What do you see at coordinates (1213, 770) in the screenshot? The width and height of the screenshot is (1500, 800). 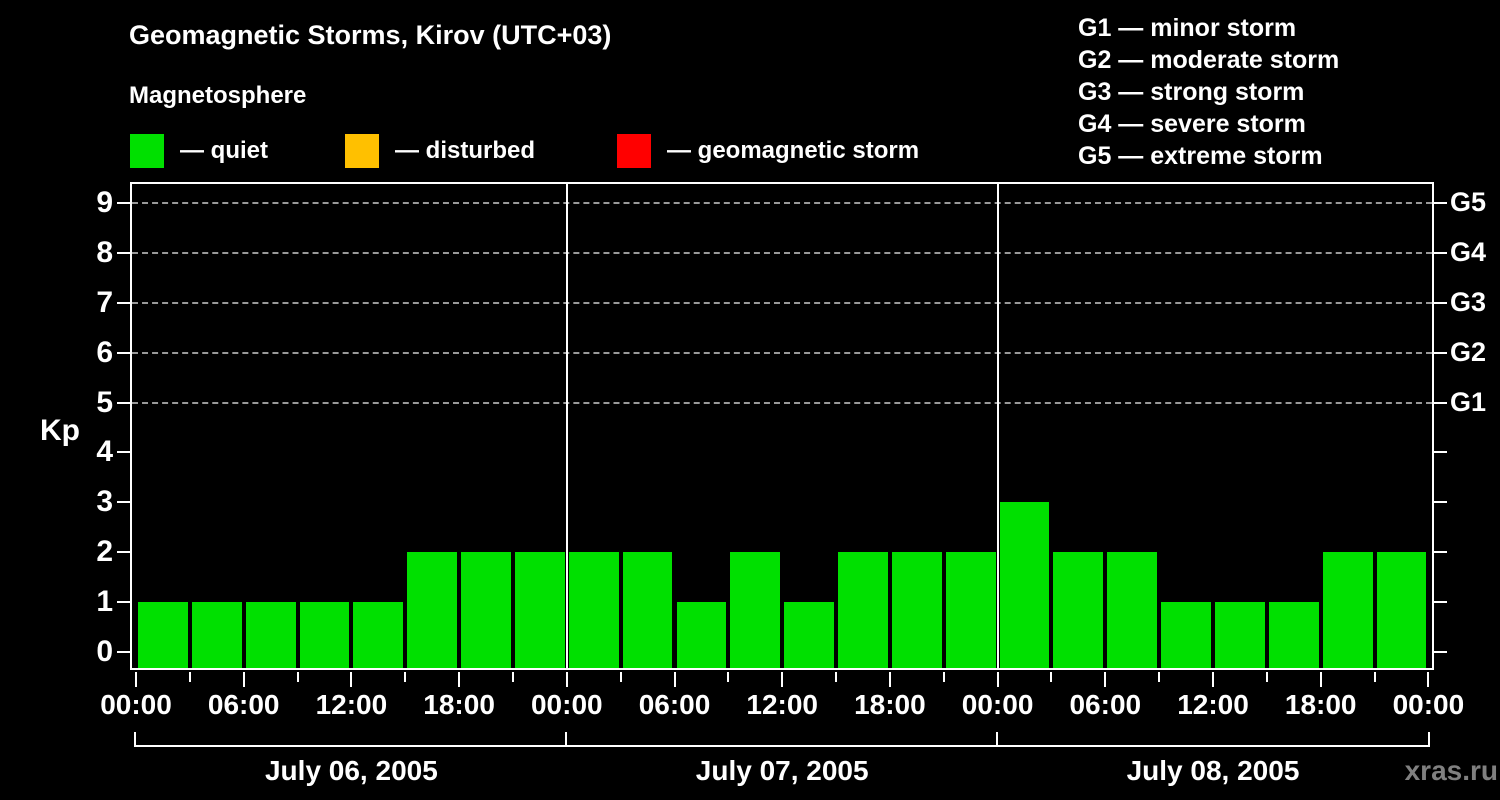 I see `date-label-day3: July 08, 2005` at bounding box center [1213, 770].